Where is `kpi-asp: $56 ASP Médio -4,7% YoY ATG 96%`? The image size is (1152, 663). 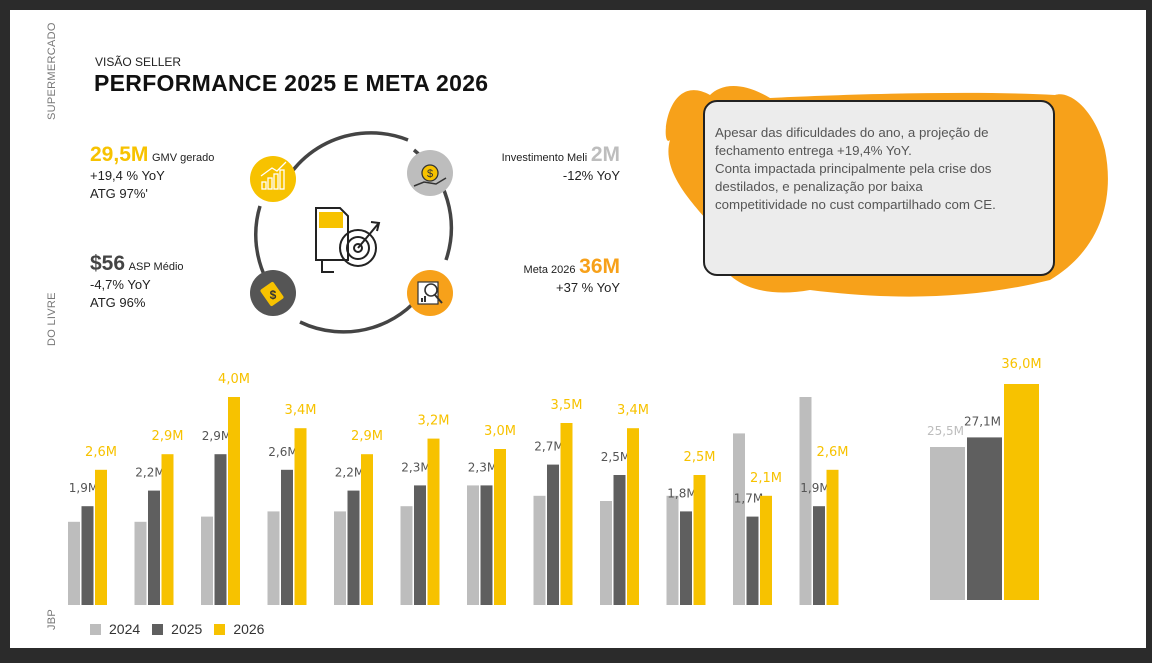 kpi-asp: $56 ASP Médio -4,7% YoY ATG 96% is located at coordinates (137, 282).